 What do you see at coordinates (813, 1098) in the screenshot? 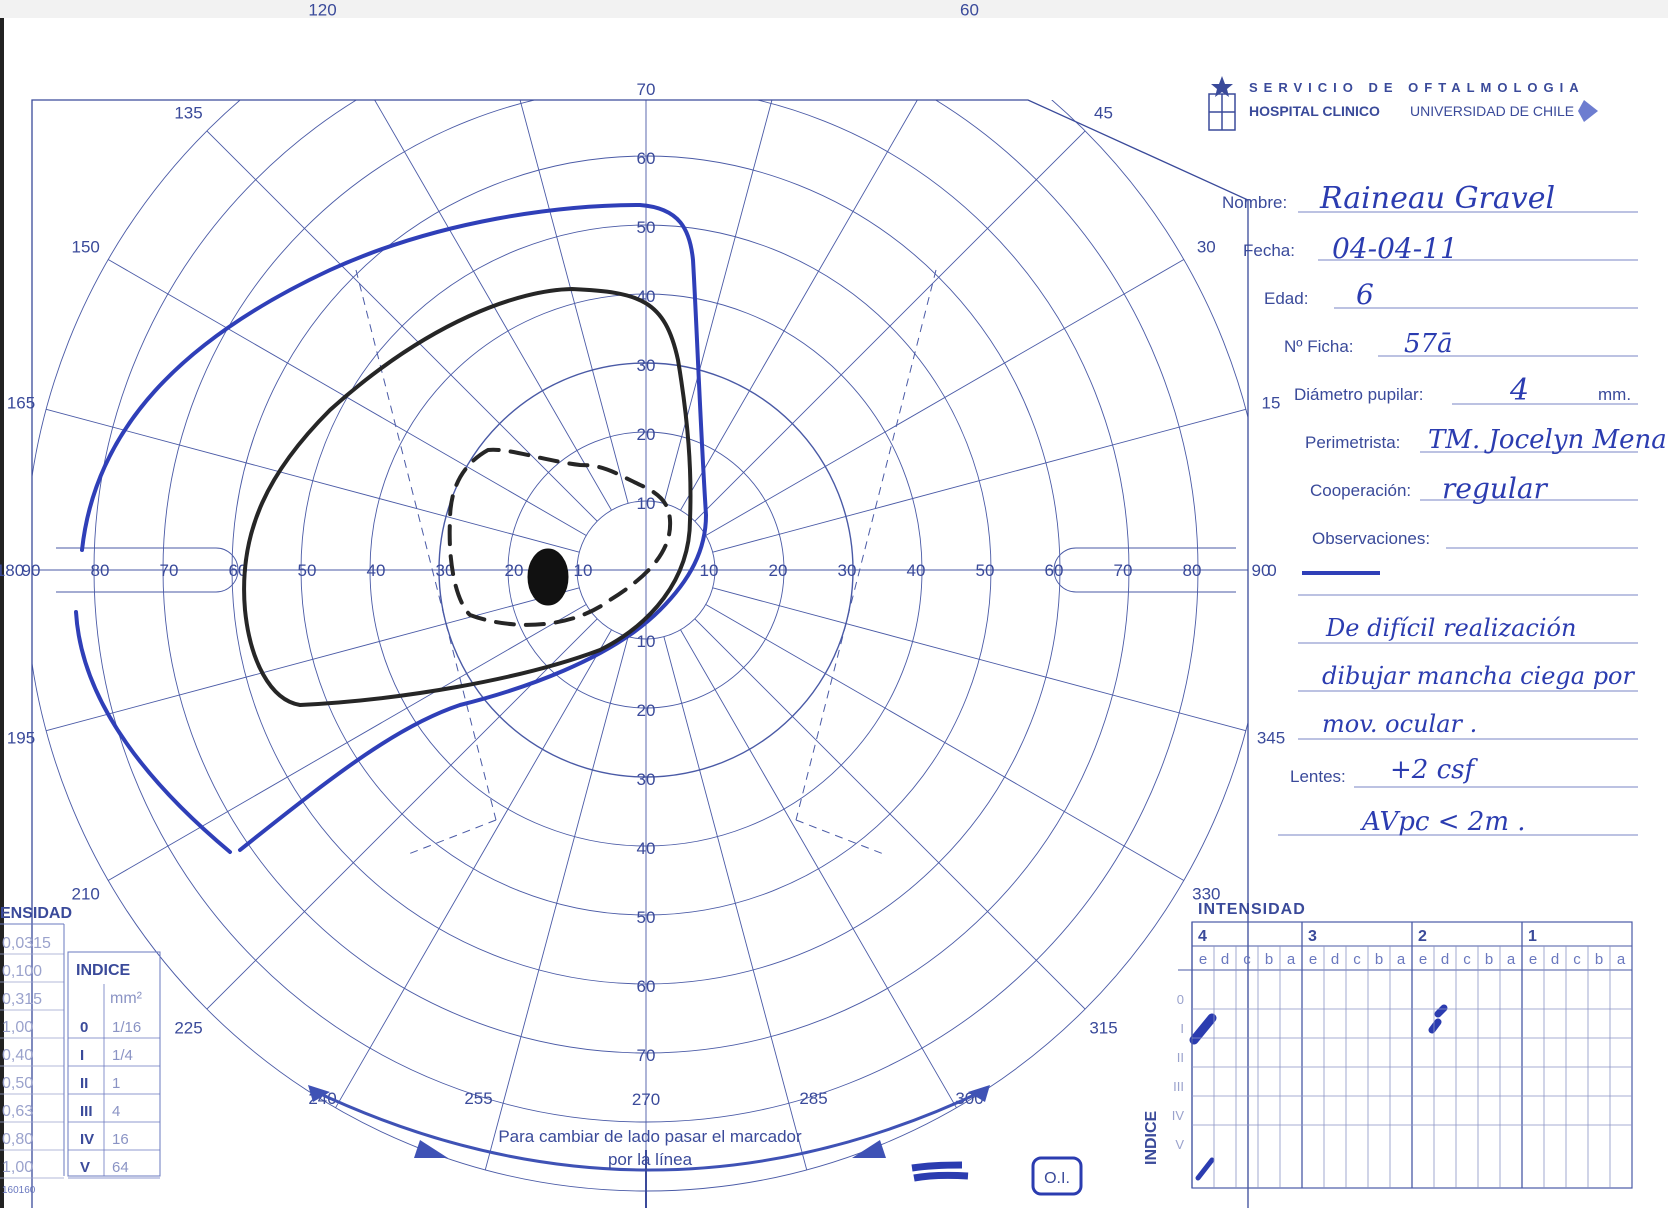
I see `angle-label-285: 285` at bounding box center [813, 1098].